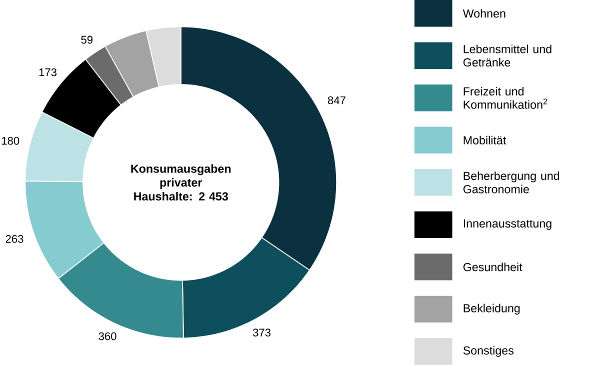 The width and height of the screenshot is (600, 365). I want to click on data-label: 263, so click(15, 239).